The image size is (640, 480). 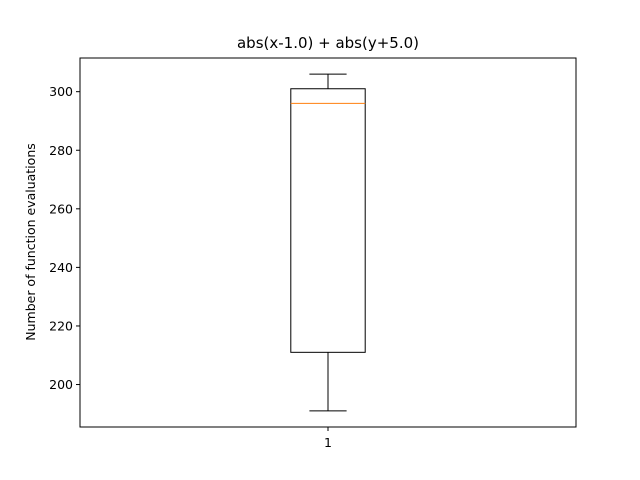 I want to click on y-tick-label: 260, so click(x=61, y=208).